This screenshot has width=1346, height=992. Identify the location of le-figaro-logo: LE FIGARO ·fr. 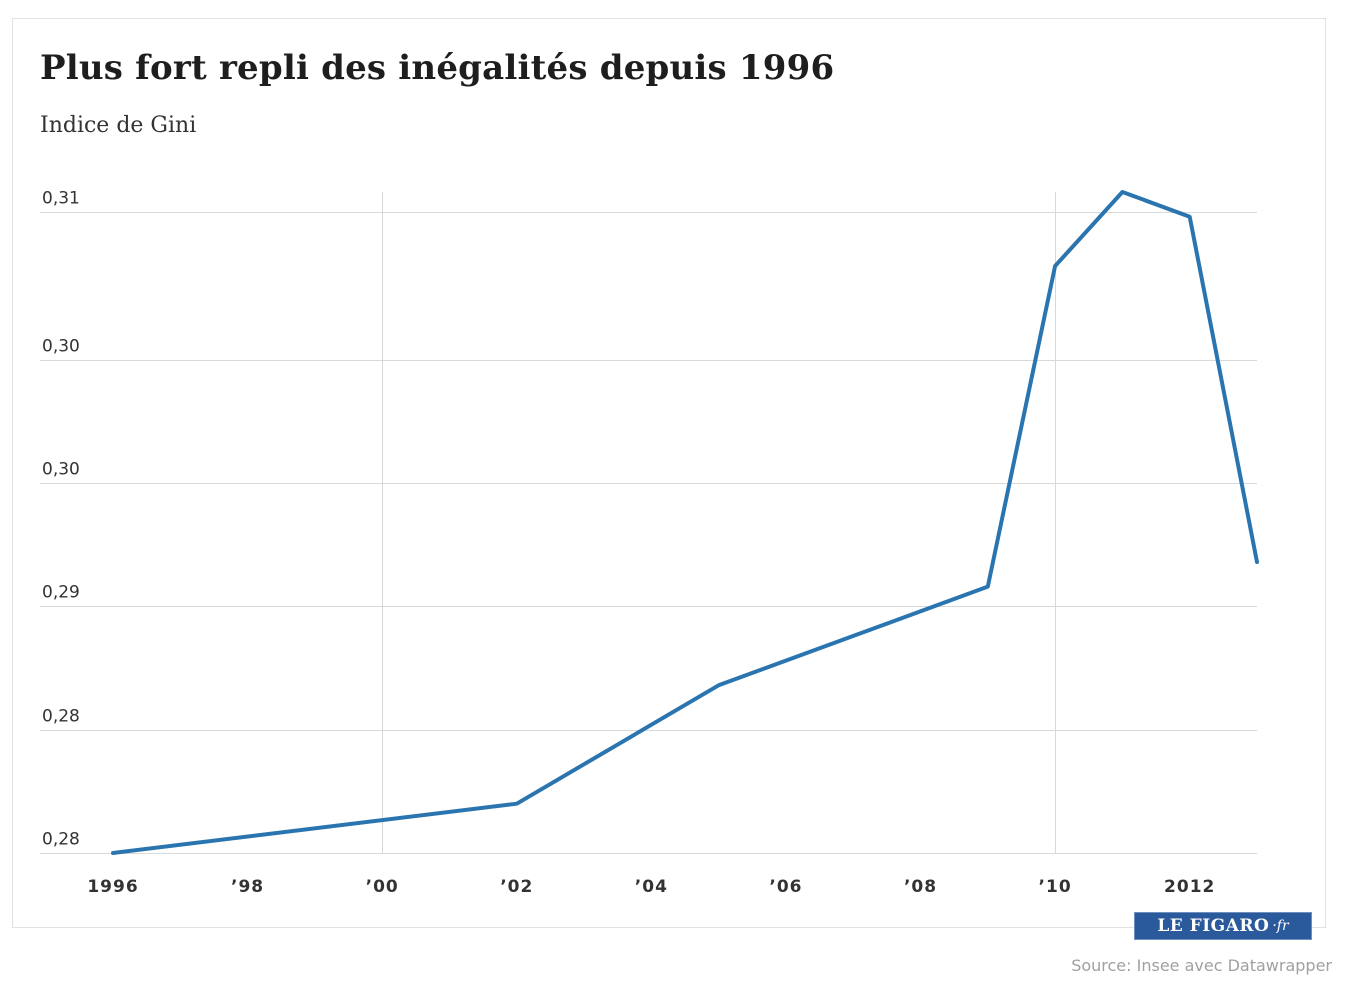
(1223, 926).